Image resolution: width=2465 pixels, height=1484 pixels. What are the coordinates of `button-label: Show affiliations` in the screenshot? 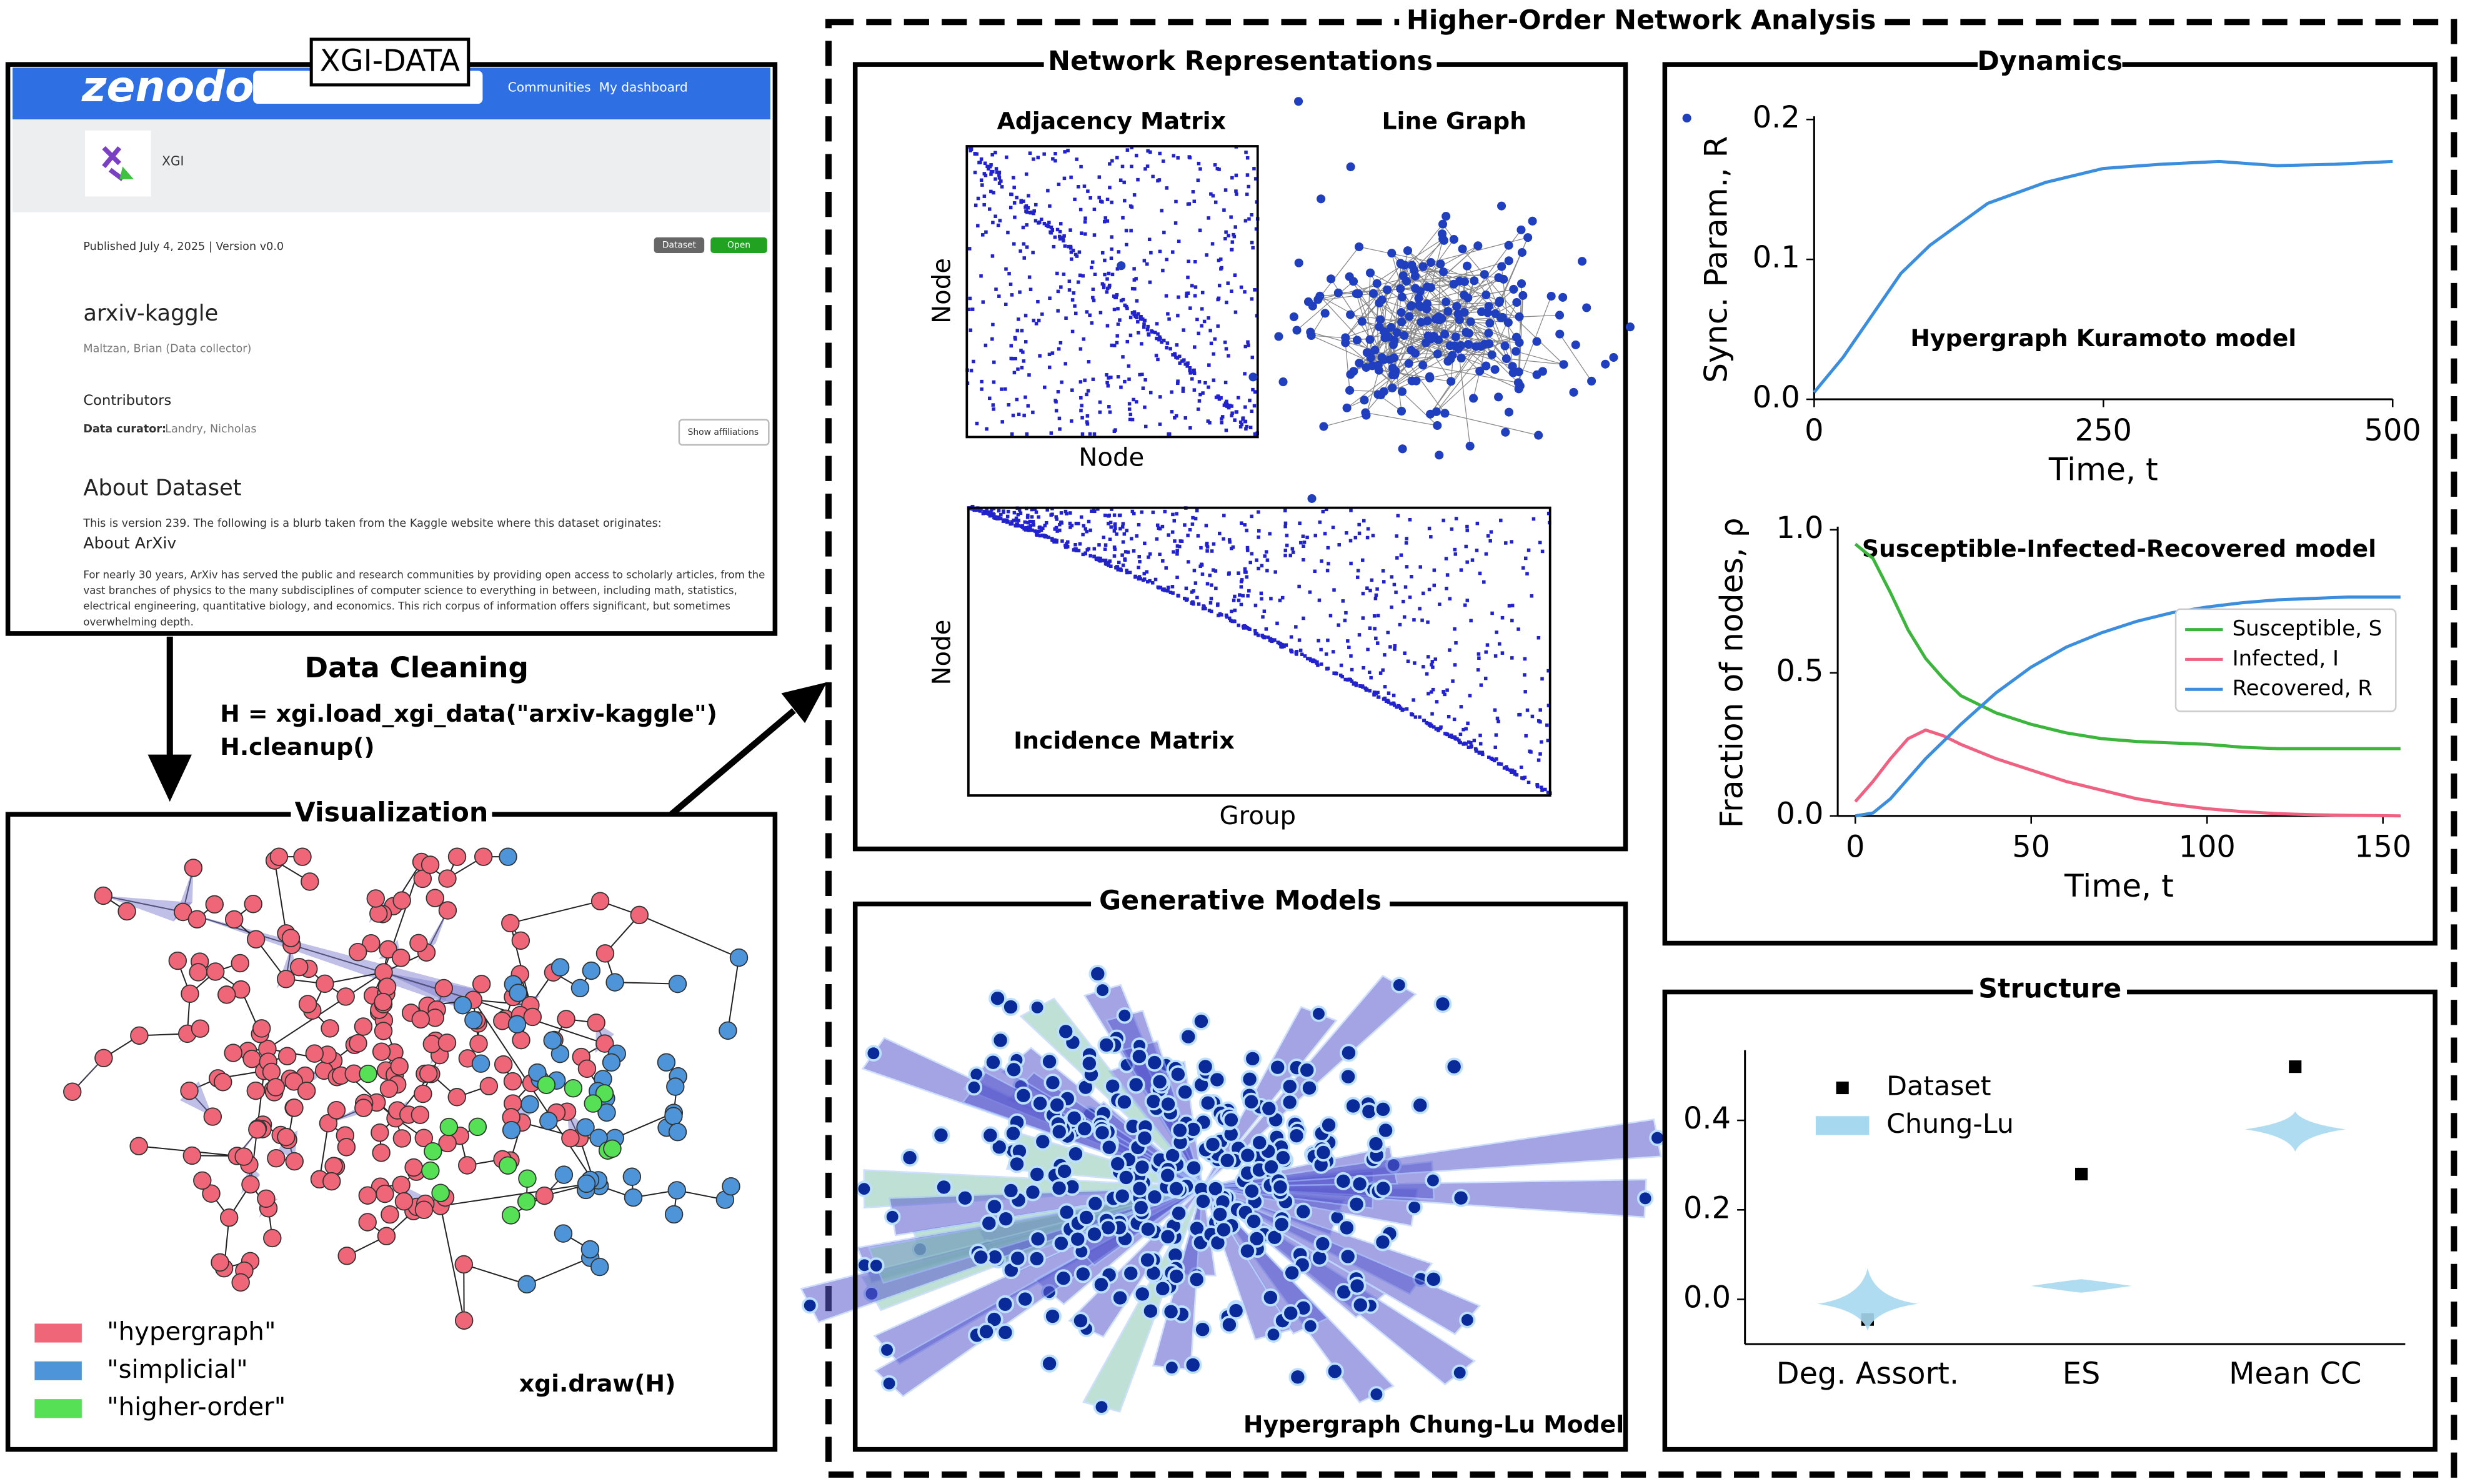 It's located at (724, 432).